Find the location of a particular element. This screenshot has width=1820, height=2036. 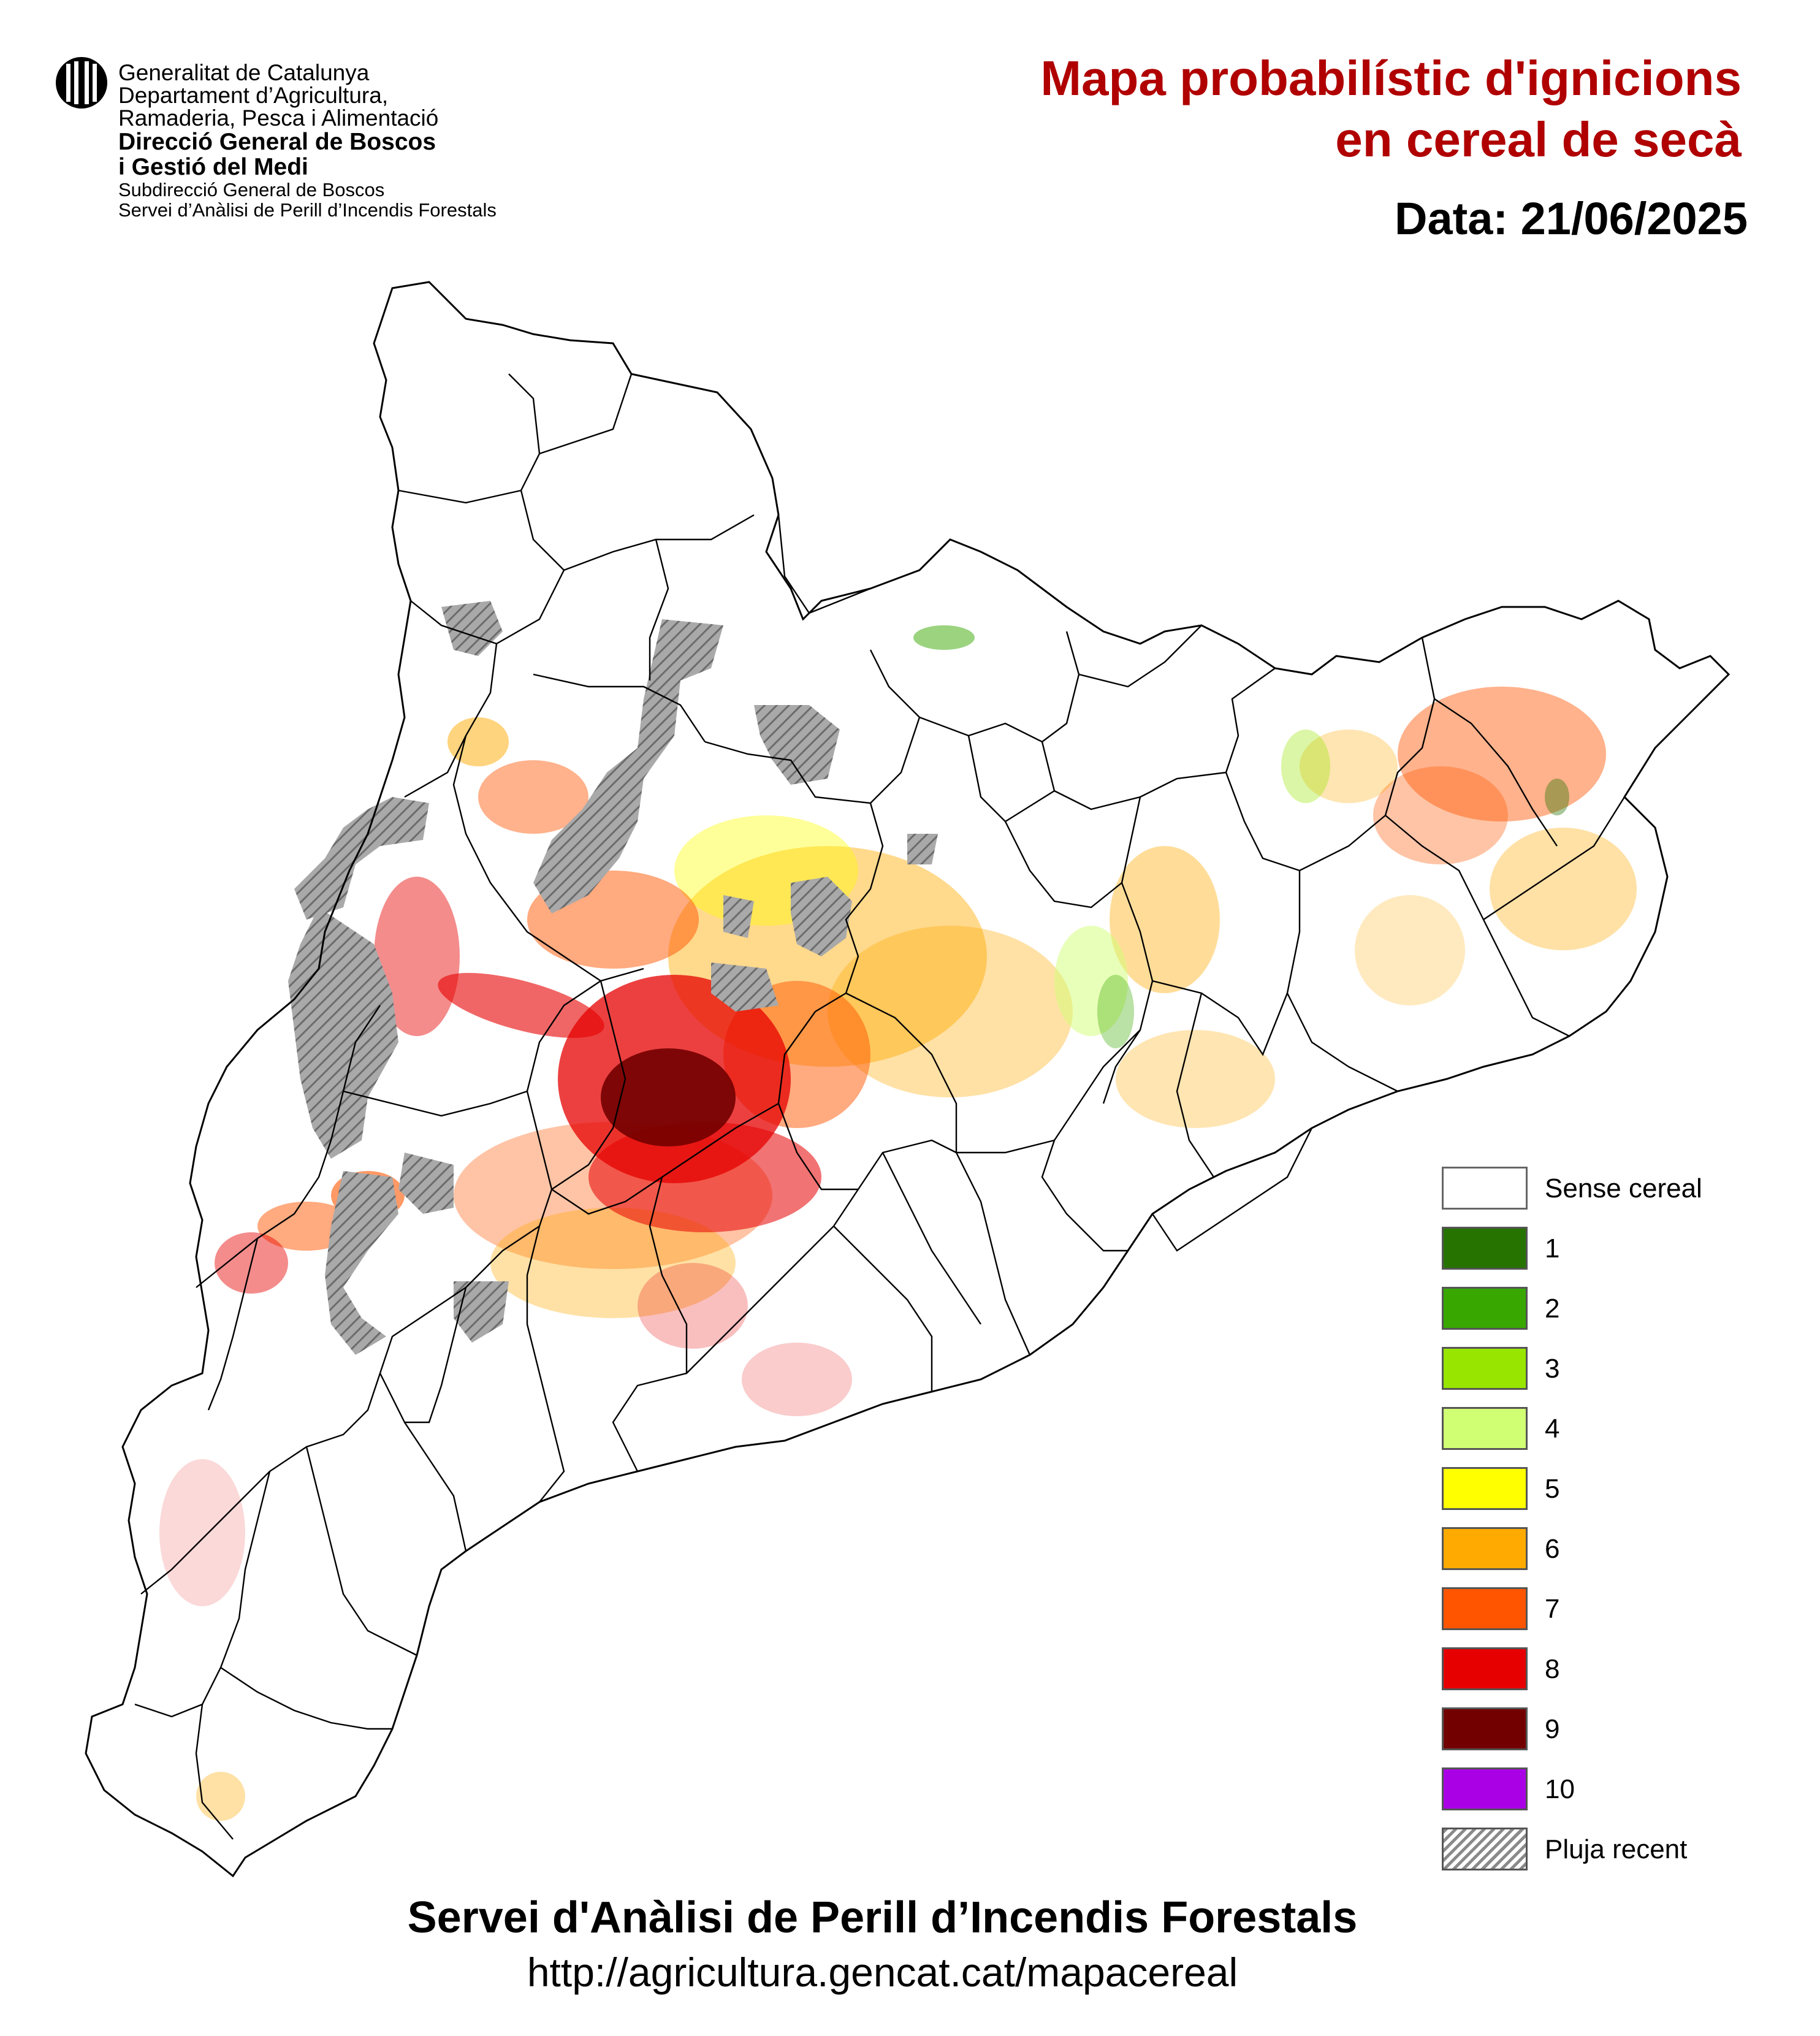

generalitat-coat-of-arms-icon is located at coordinates (82, 83).